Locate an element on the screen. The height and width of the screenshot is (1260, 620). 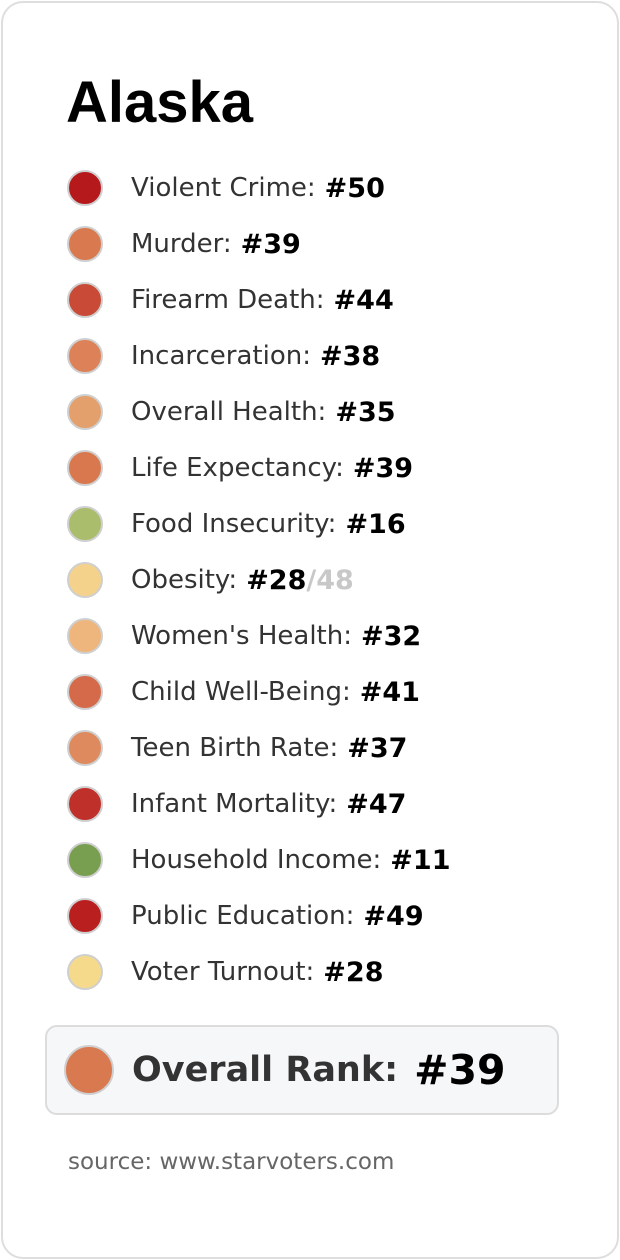
overall-box: Overall Rank: #39 is located at coordinates (302, 1070).